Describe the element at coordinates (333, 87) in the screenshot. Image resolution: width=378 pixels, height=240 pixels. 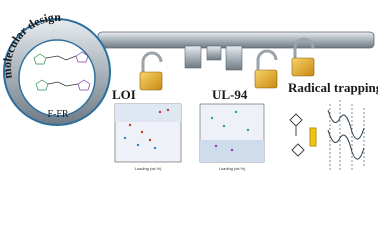
I see `panel-title: Radical trapping` at that location.